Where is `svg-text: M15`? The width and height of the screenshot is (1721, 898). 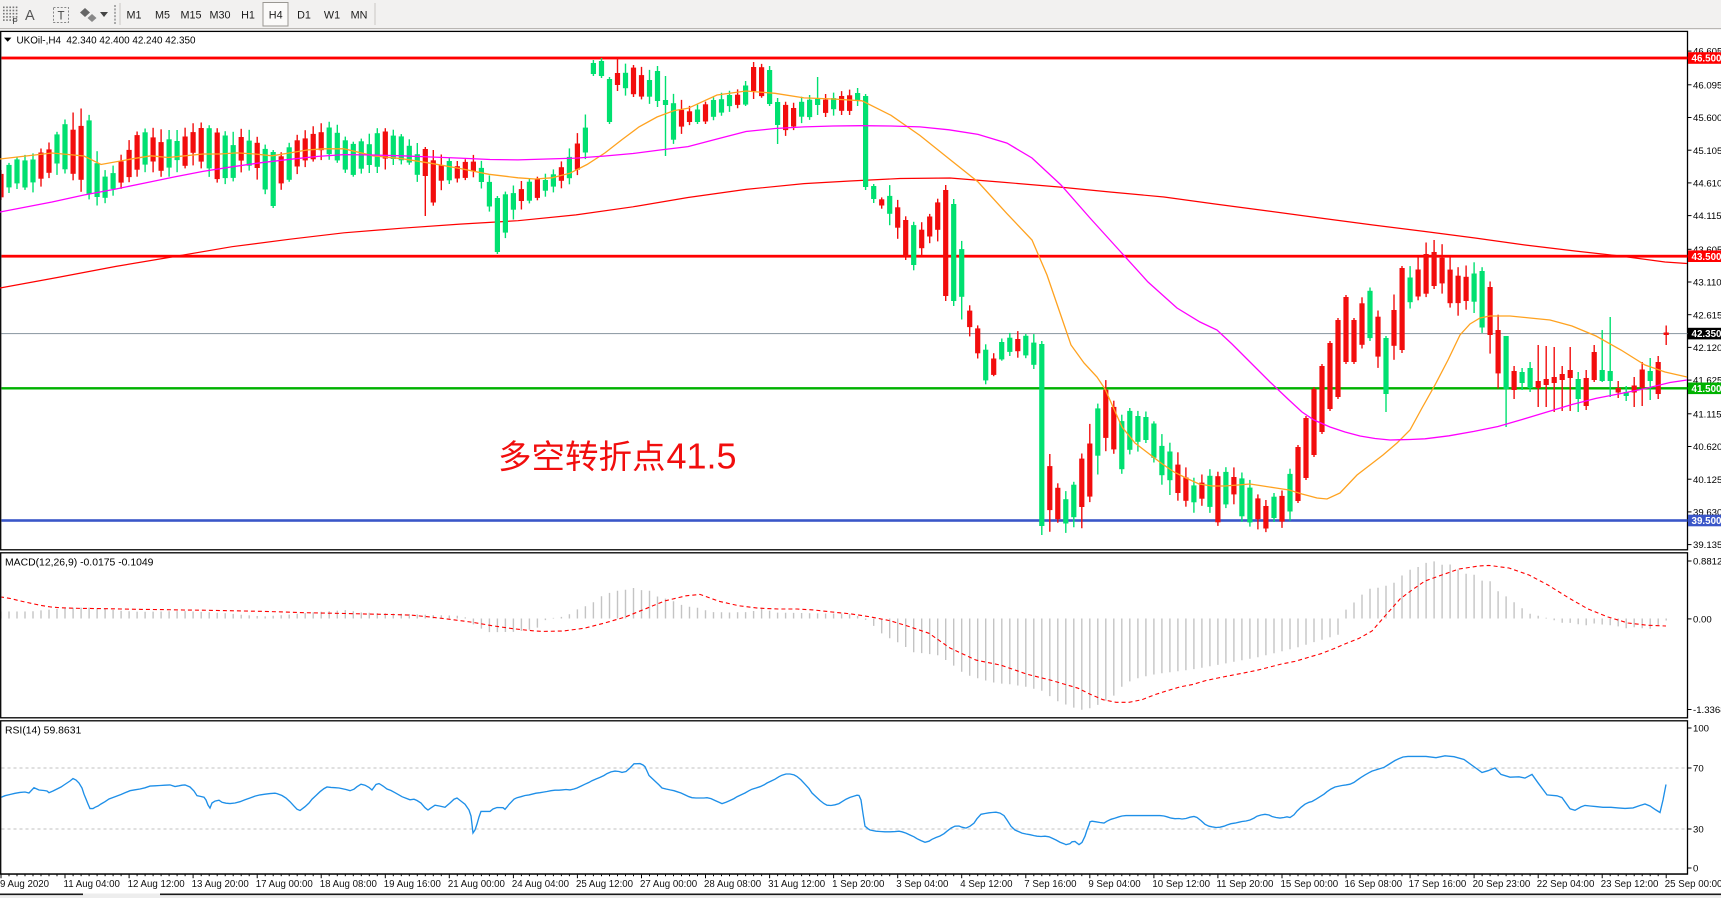 svg-text: M15 is located at coordinates (190, 16).